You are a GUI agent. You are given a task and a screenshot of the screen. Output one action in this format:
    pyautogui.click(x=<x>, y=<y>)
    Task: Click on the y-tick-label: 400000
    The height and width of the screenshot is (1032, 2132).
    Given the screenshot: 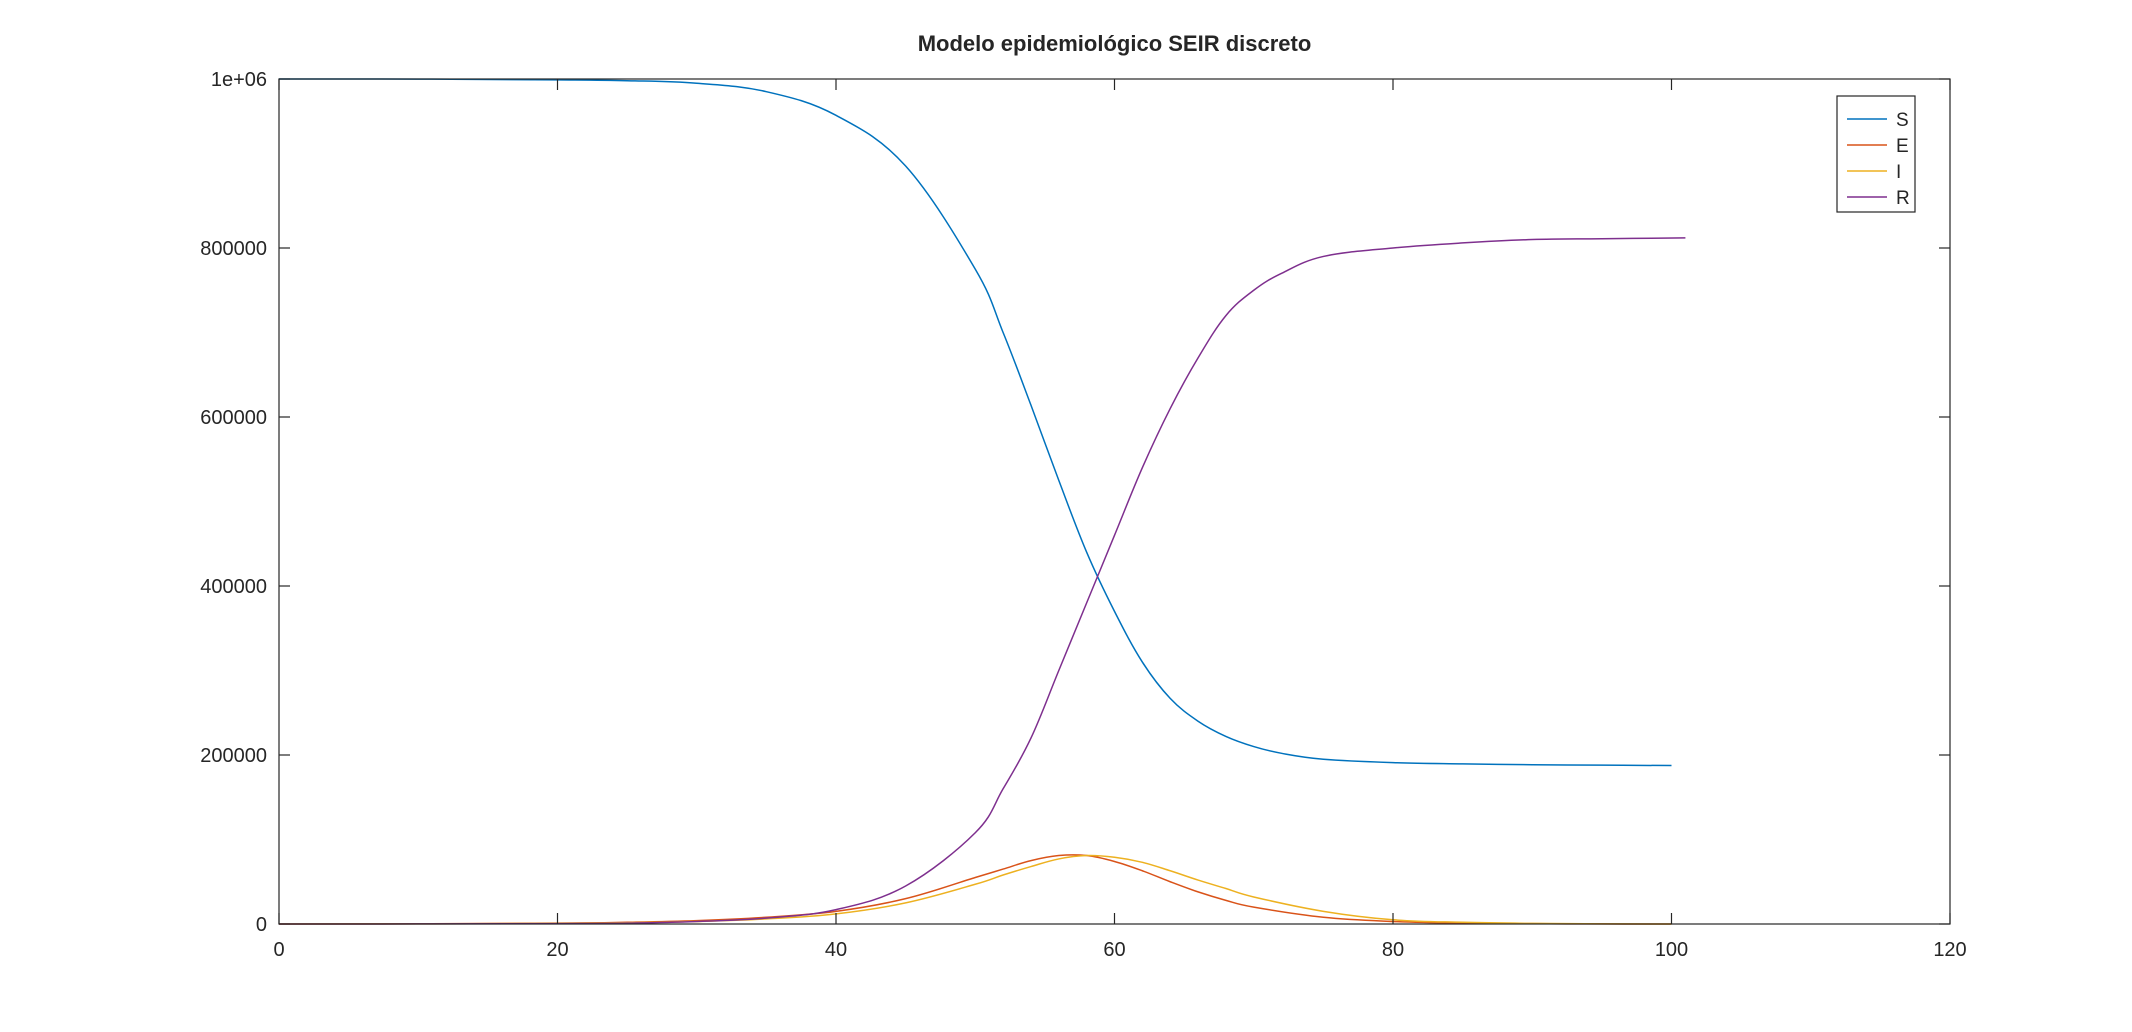 What is the action you would take?
    pyautogui.click(x=233, y=587)
    